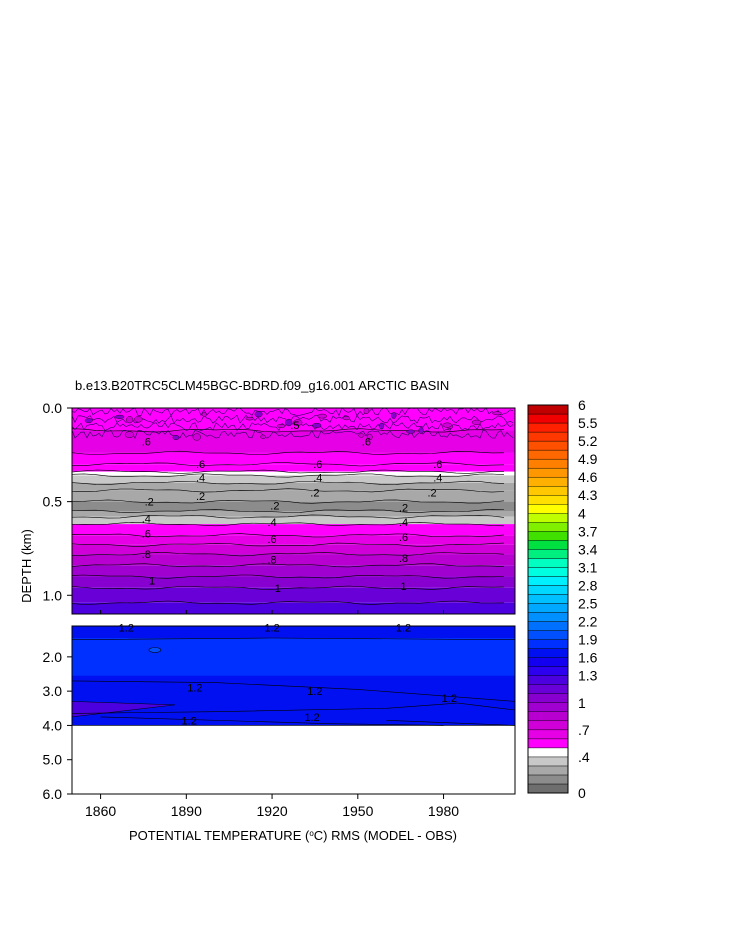  Describe the element at coordinates (53, 725) in the screenshot. I see `y-tick-label: 4.0` at that location.